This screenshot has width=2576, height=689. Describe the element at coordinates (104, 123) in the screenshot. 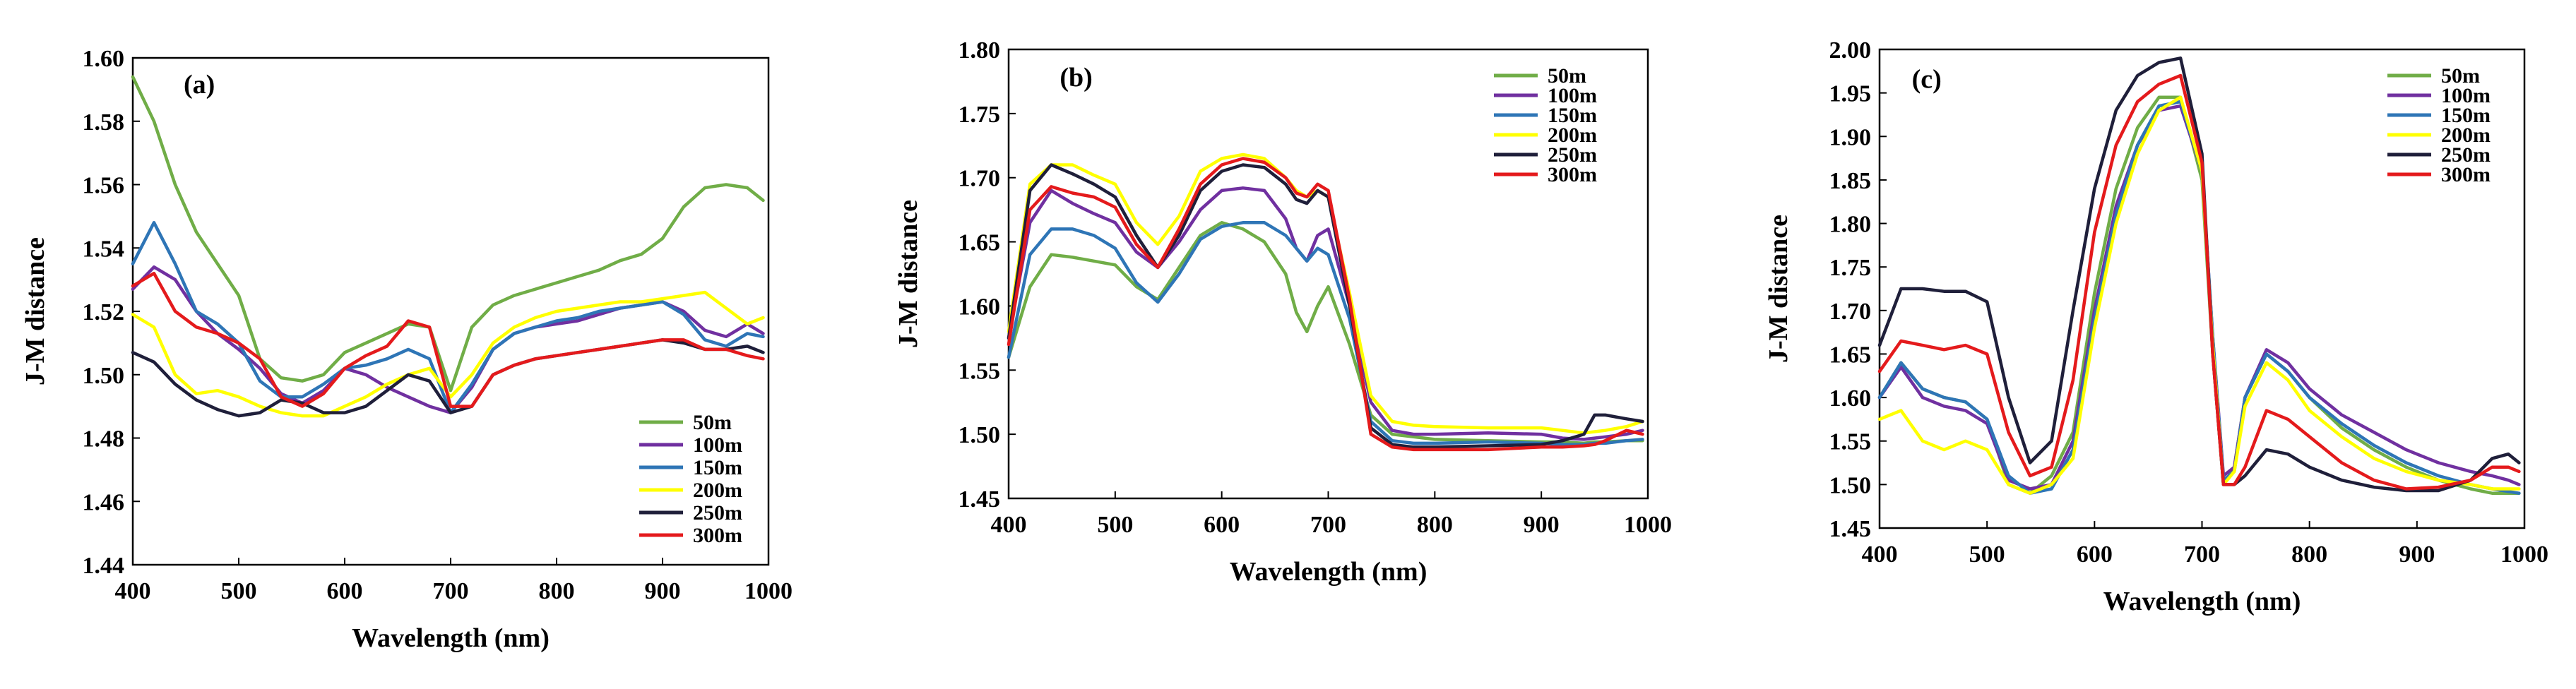

I see `y-tick-label: 1.58` at that location.